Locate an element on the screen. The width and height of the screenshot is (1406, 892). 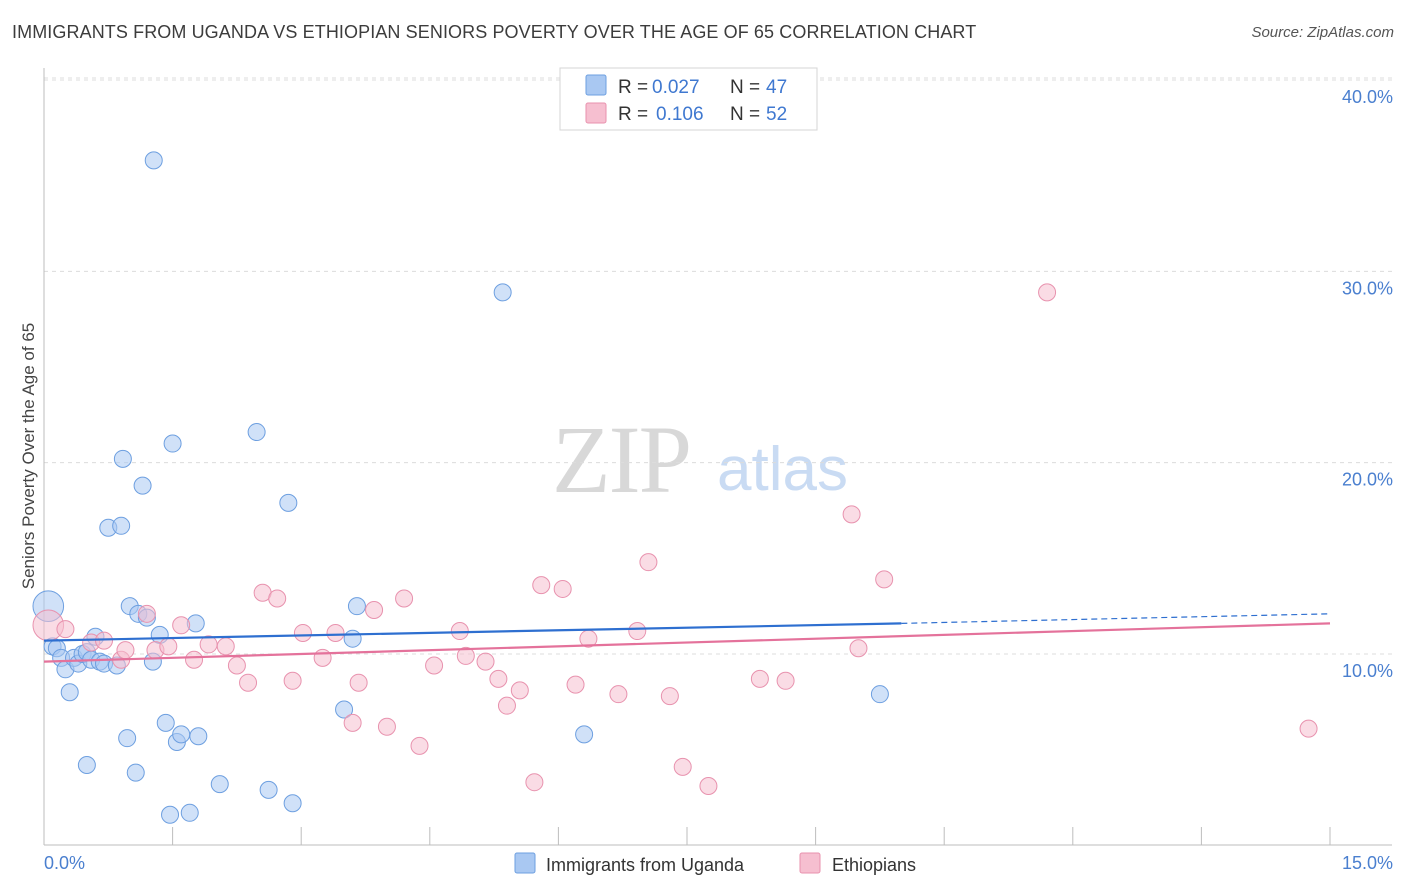
ethiopian-trend-line is located at coordinates (687, 642).